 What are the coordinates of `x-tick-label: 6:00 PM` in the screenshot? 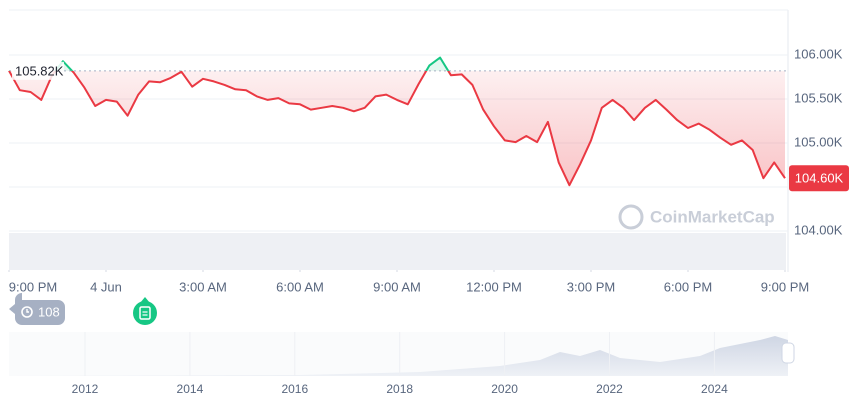 It's located at (688, 286).